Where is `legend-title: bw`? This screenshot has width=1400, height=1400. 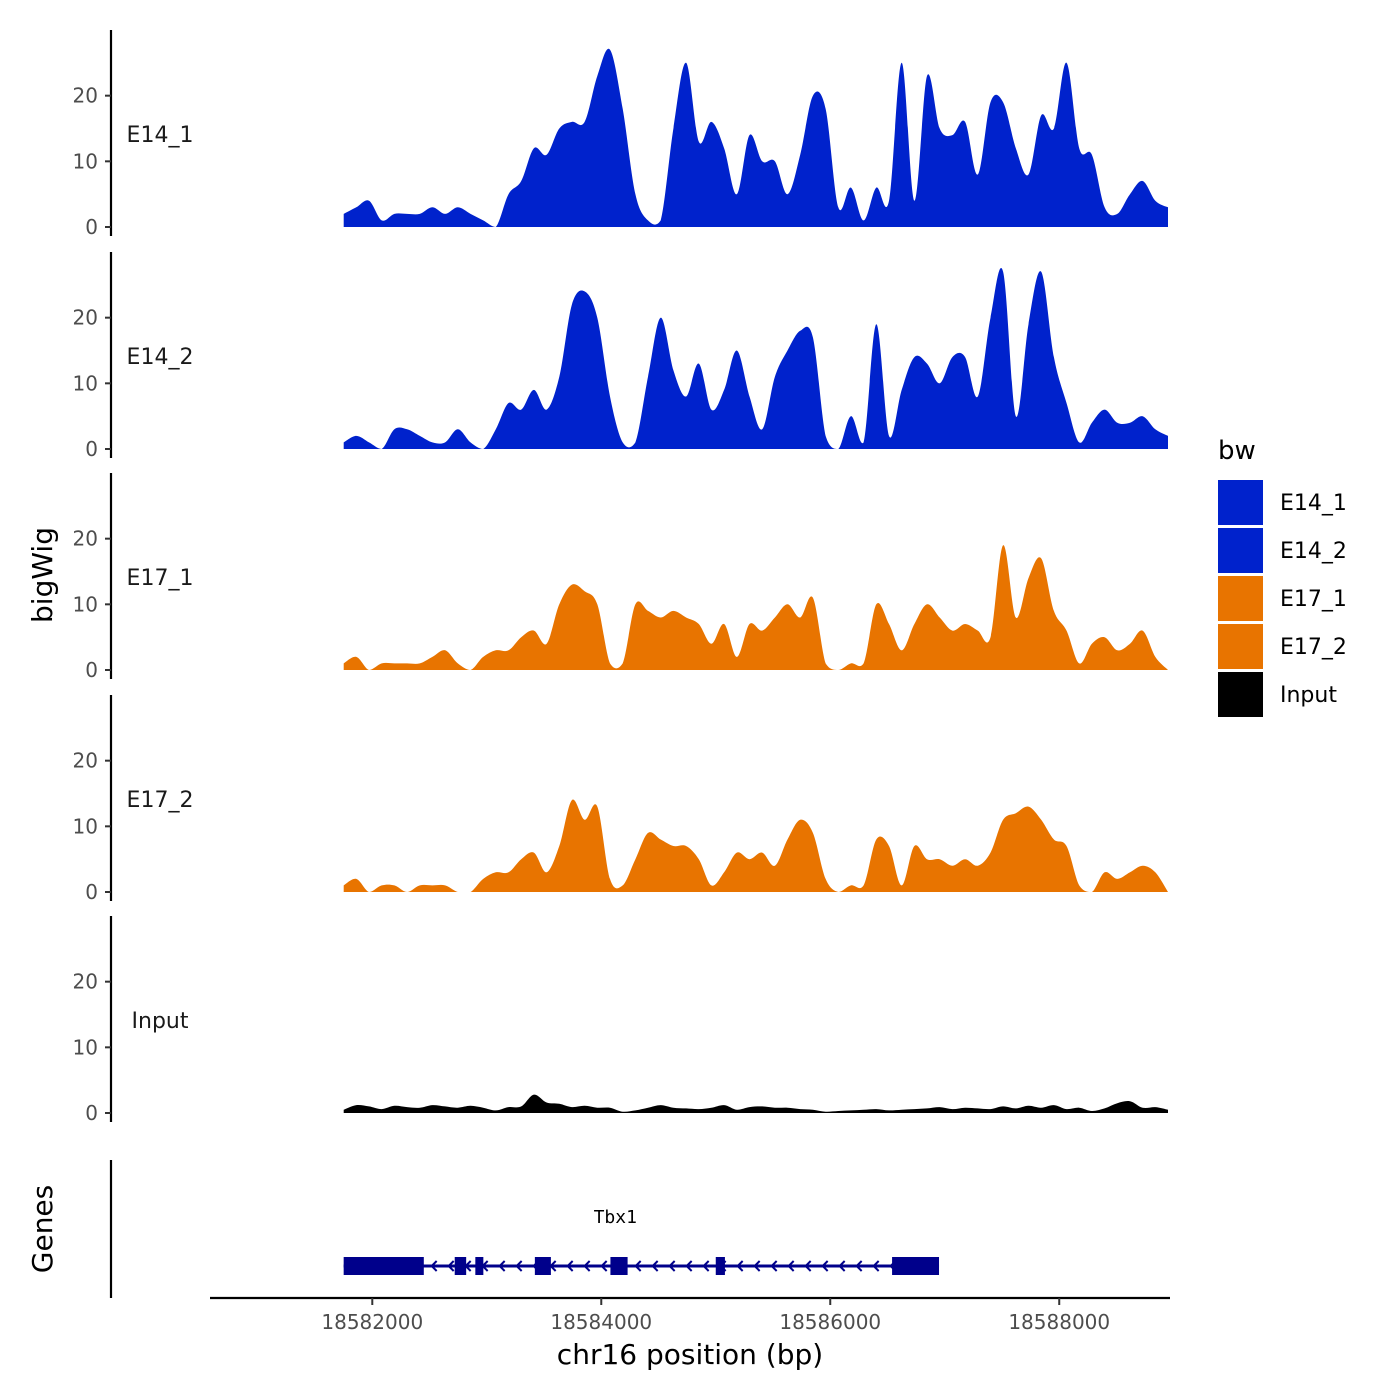
legend-title: bw is located at coordinates (1237, 451).